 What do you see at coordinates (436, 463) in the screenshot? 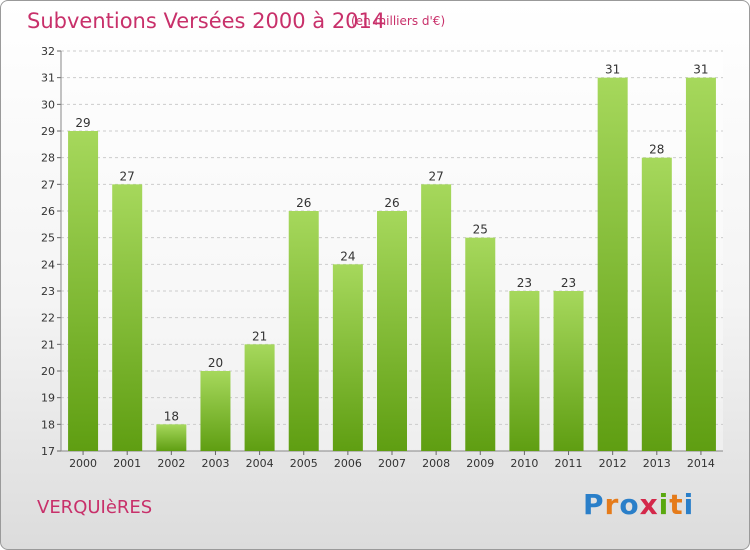
I see `x-tick-label: 2008` at bounding box center [436, 463].